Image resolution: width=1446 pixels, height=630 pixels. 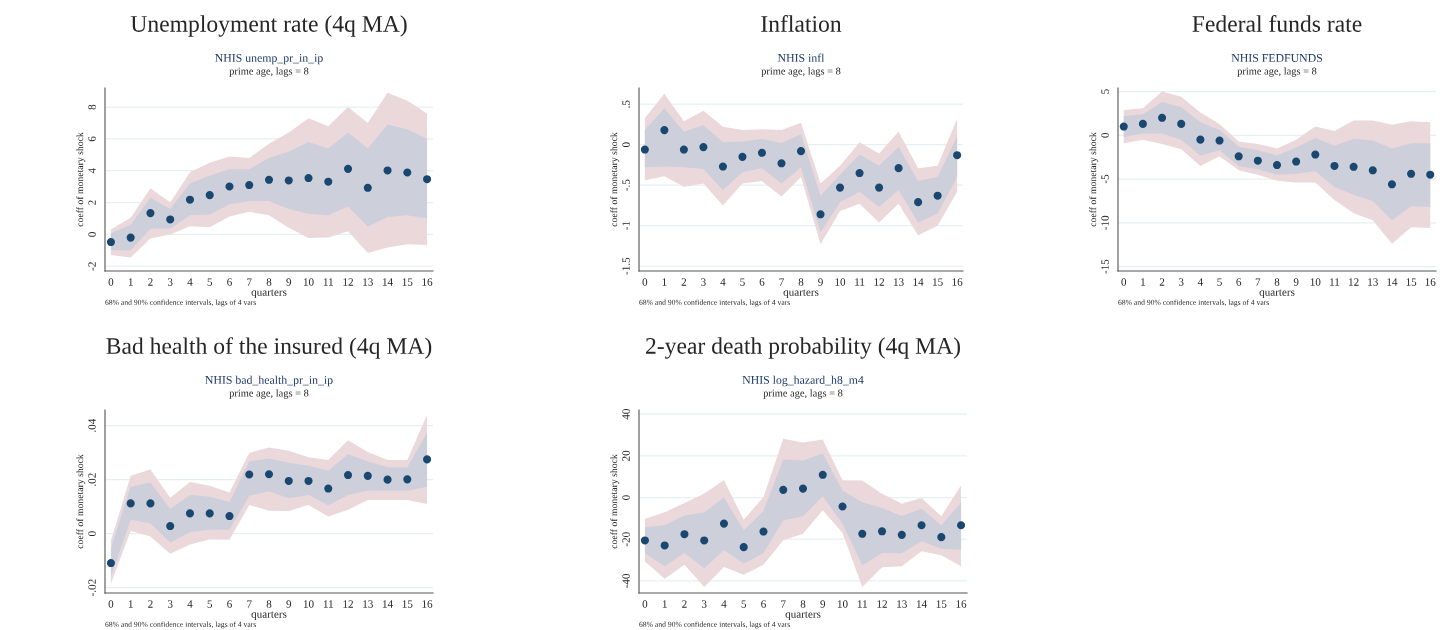 What do you see at coordinates (1105, 266) in the screenshot?
I see `y-tick-label: -15` at bounding box center [1105, 266].